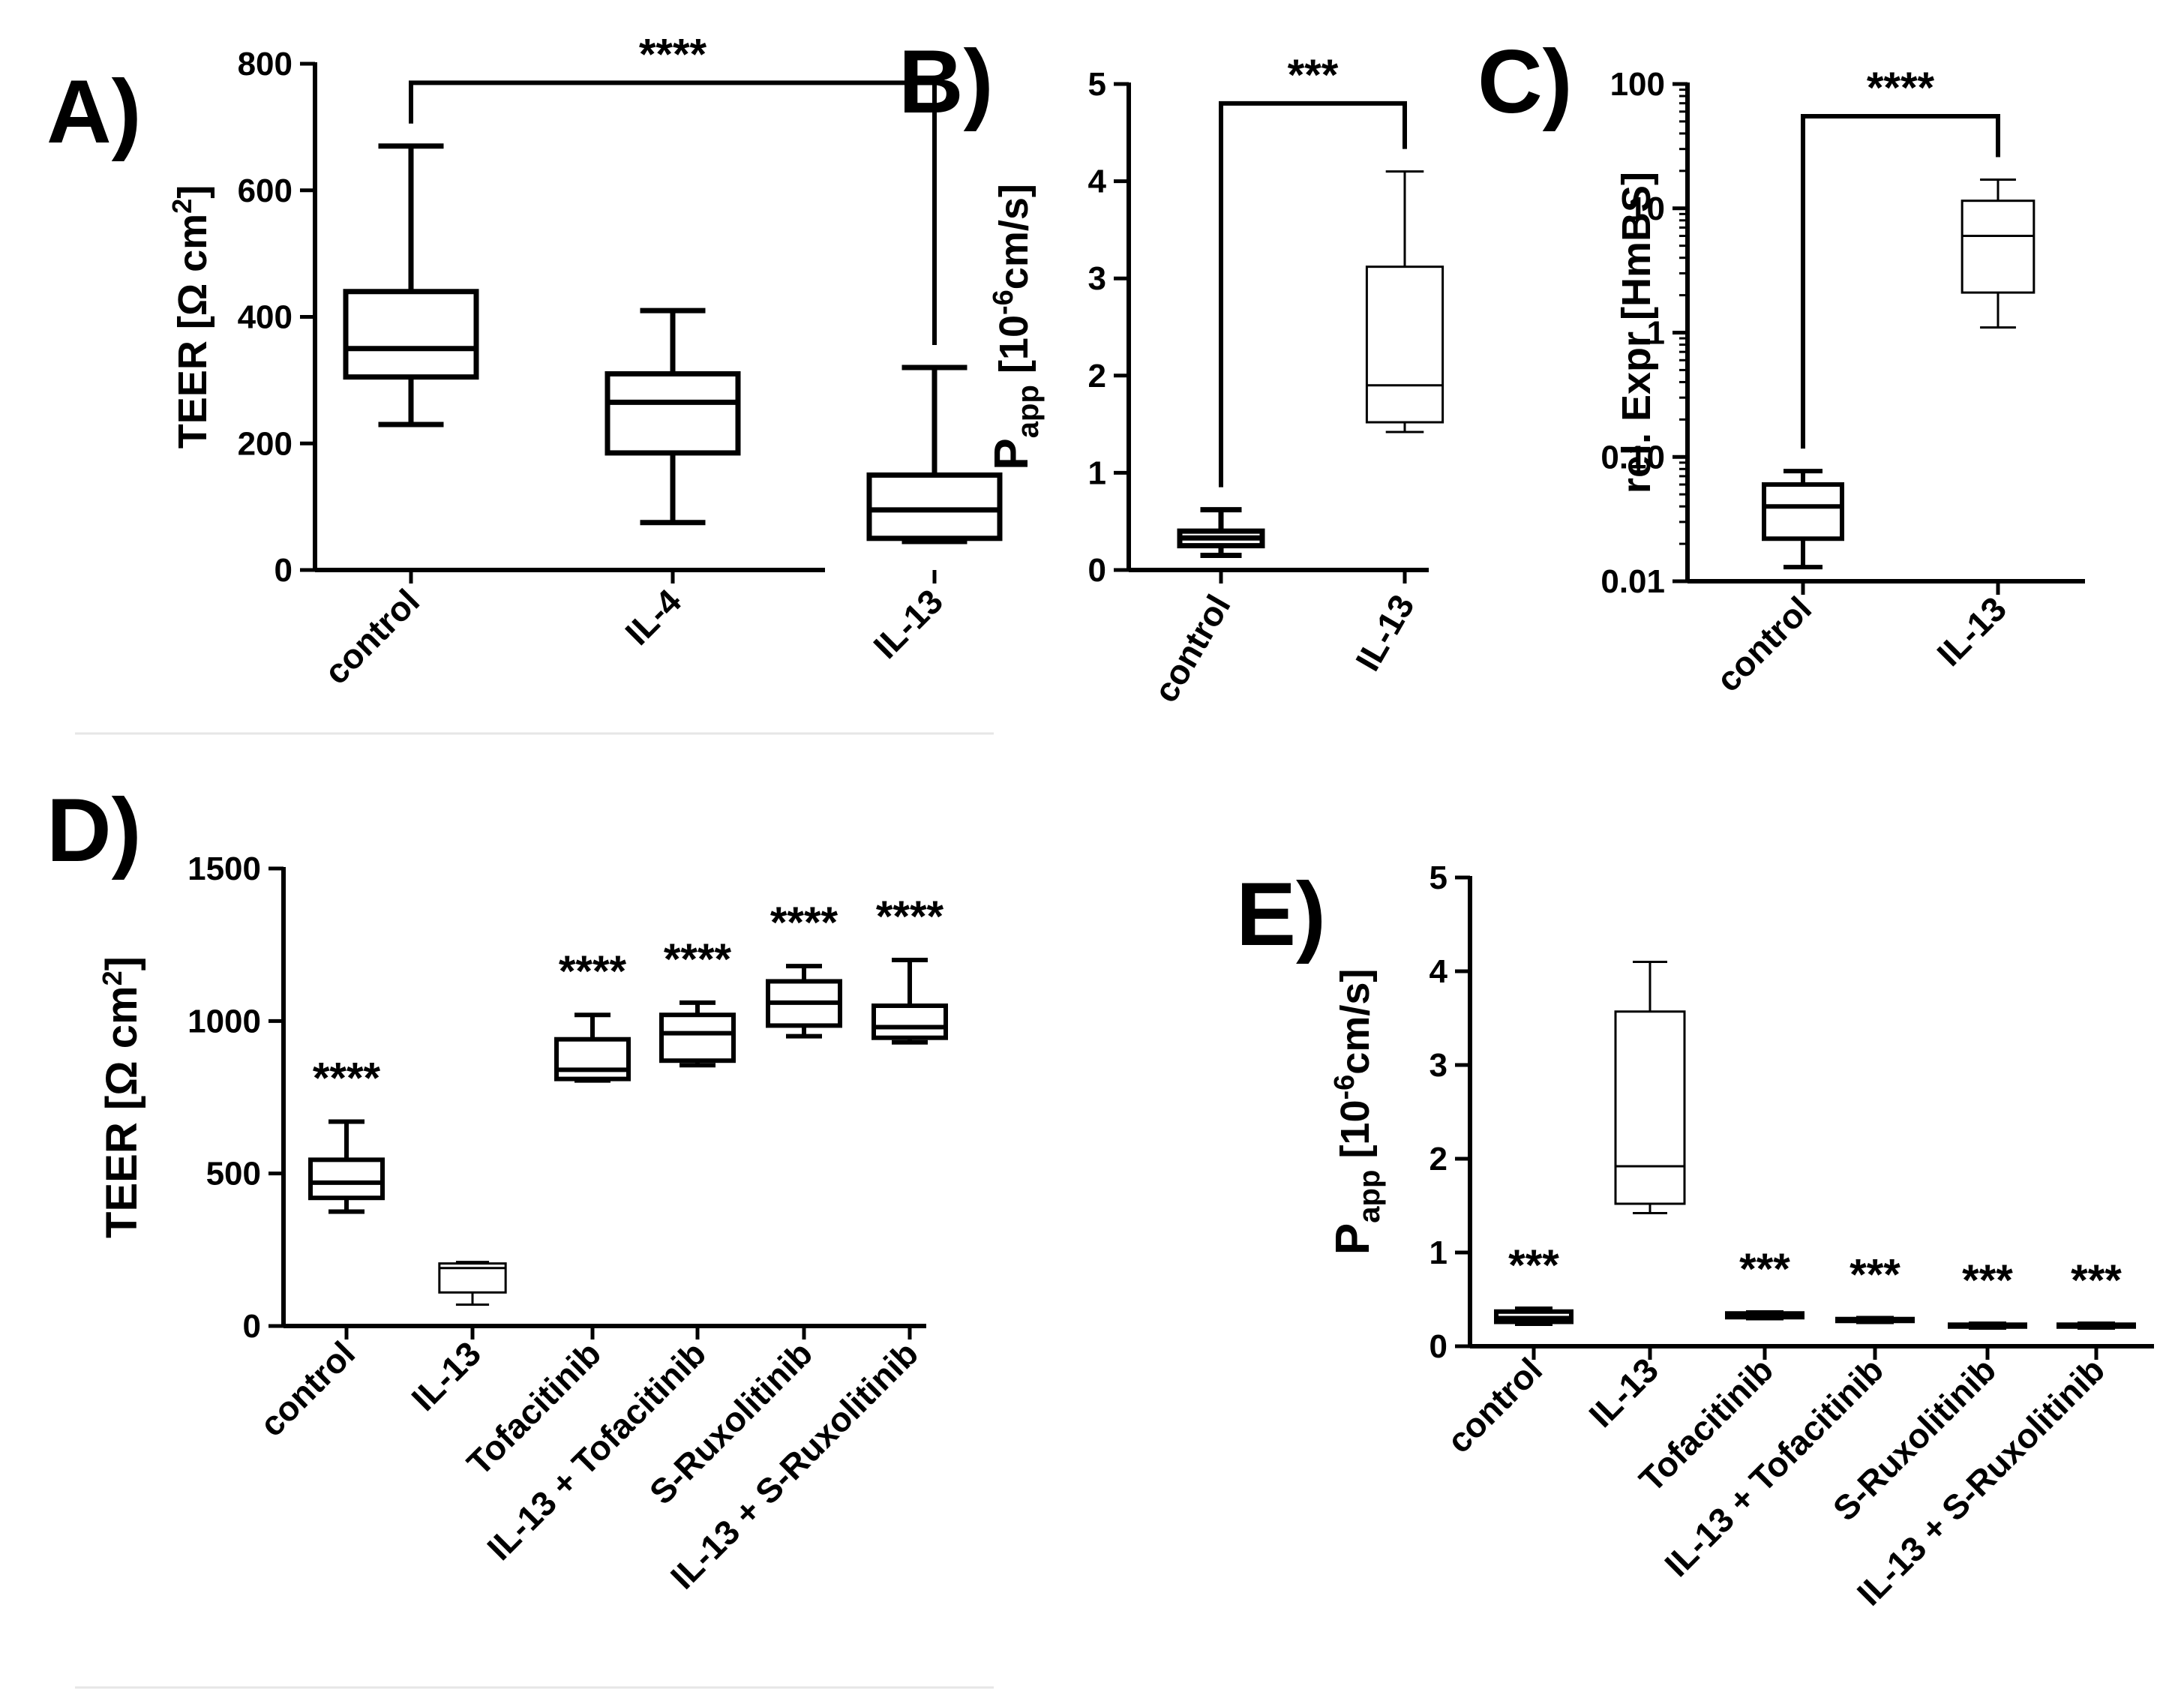  I want to click on x-tick-label: IL-4, so click(652, 616).